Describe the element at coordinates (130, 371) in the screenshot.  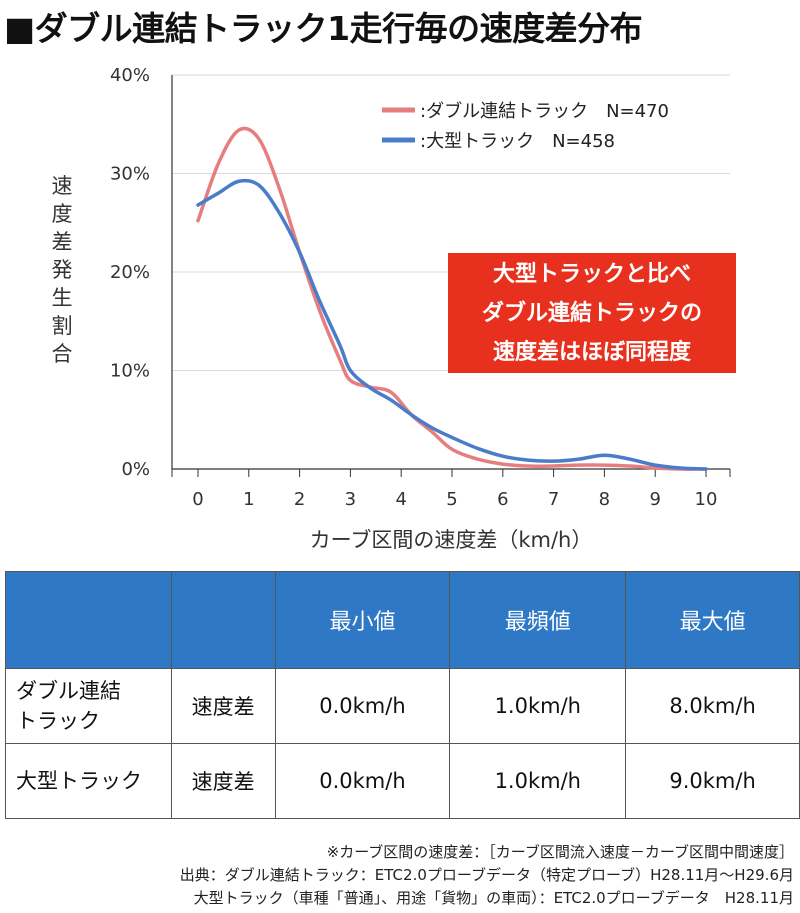
I see `y-tick-label: 10%` at that location.